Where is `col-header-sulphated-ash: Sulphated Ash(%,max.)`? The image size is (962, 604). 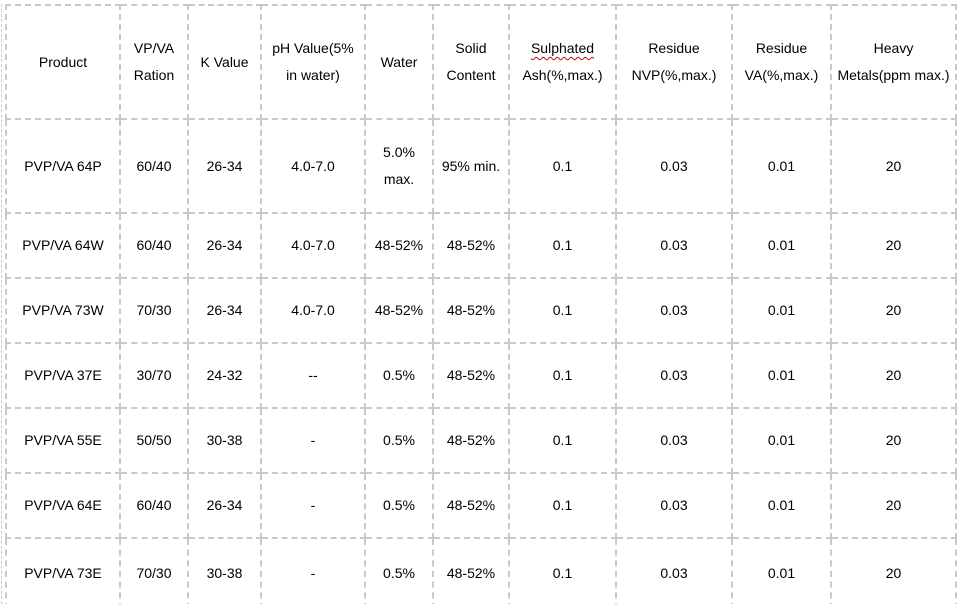
col-header-sulphated-ash: Sulphated Ash(%,max.) is located at coordinates (562, 62).